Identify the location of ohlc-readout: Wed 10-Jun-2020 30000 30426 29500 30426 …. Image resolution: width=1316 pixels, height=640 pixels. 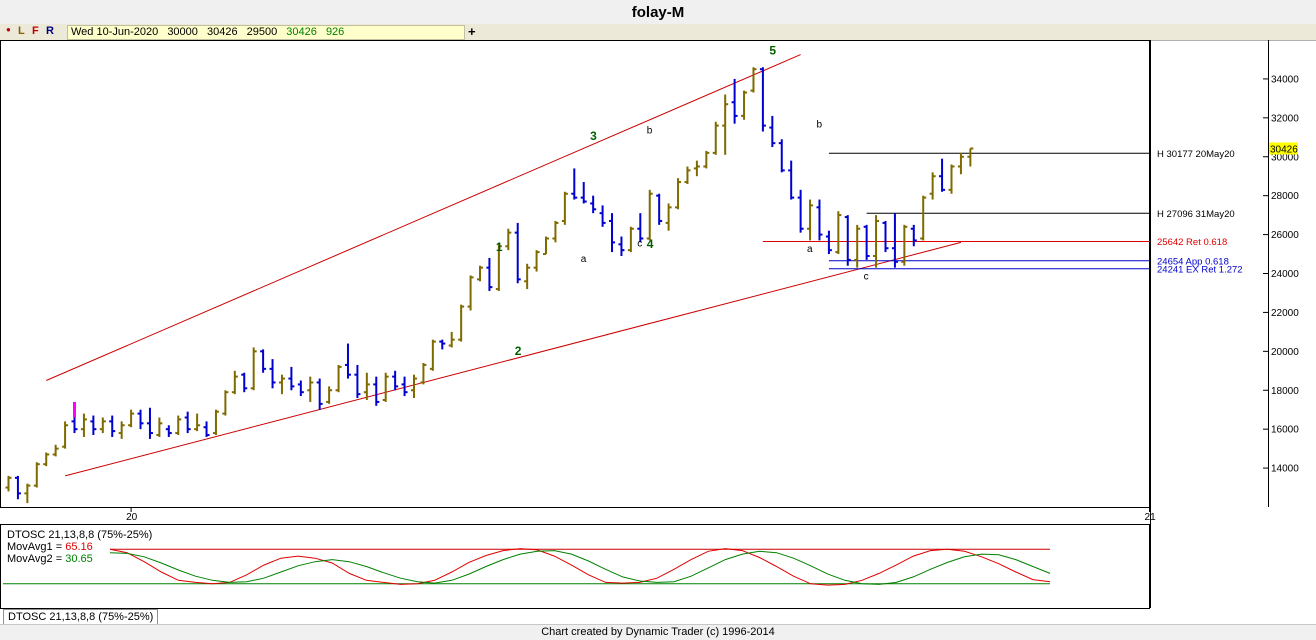
(266, 32).